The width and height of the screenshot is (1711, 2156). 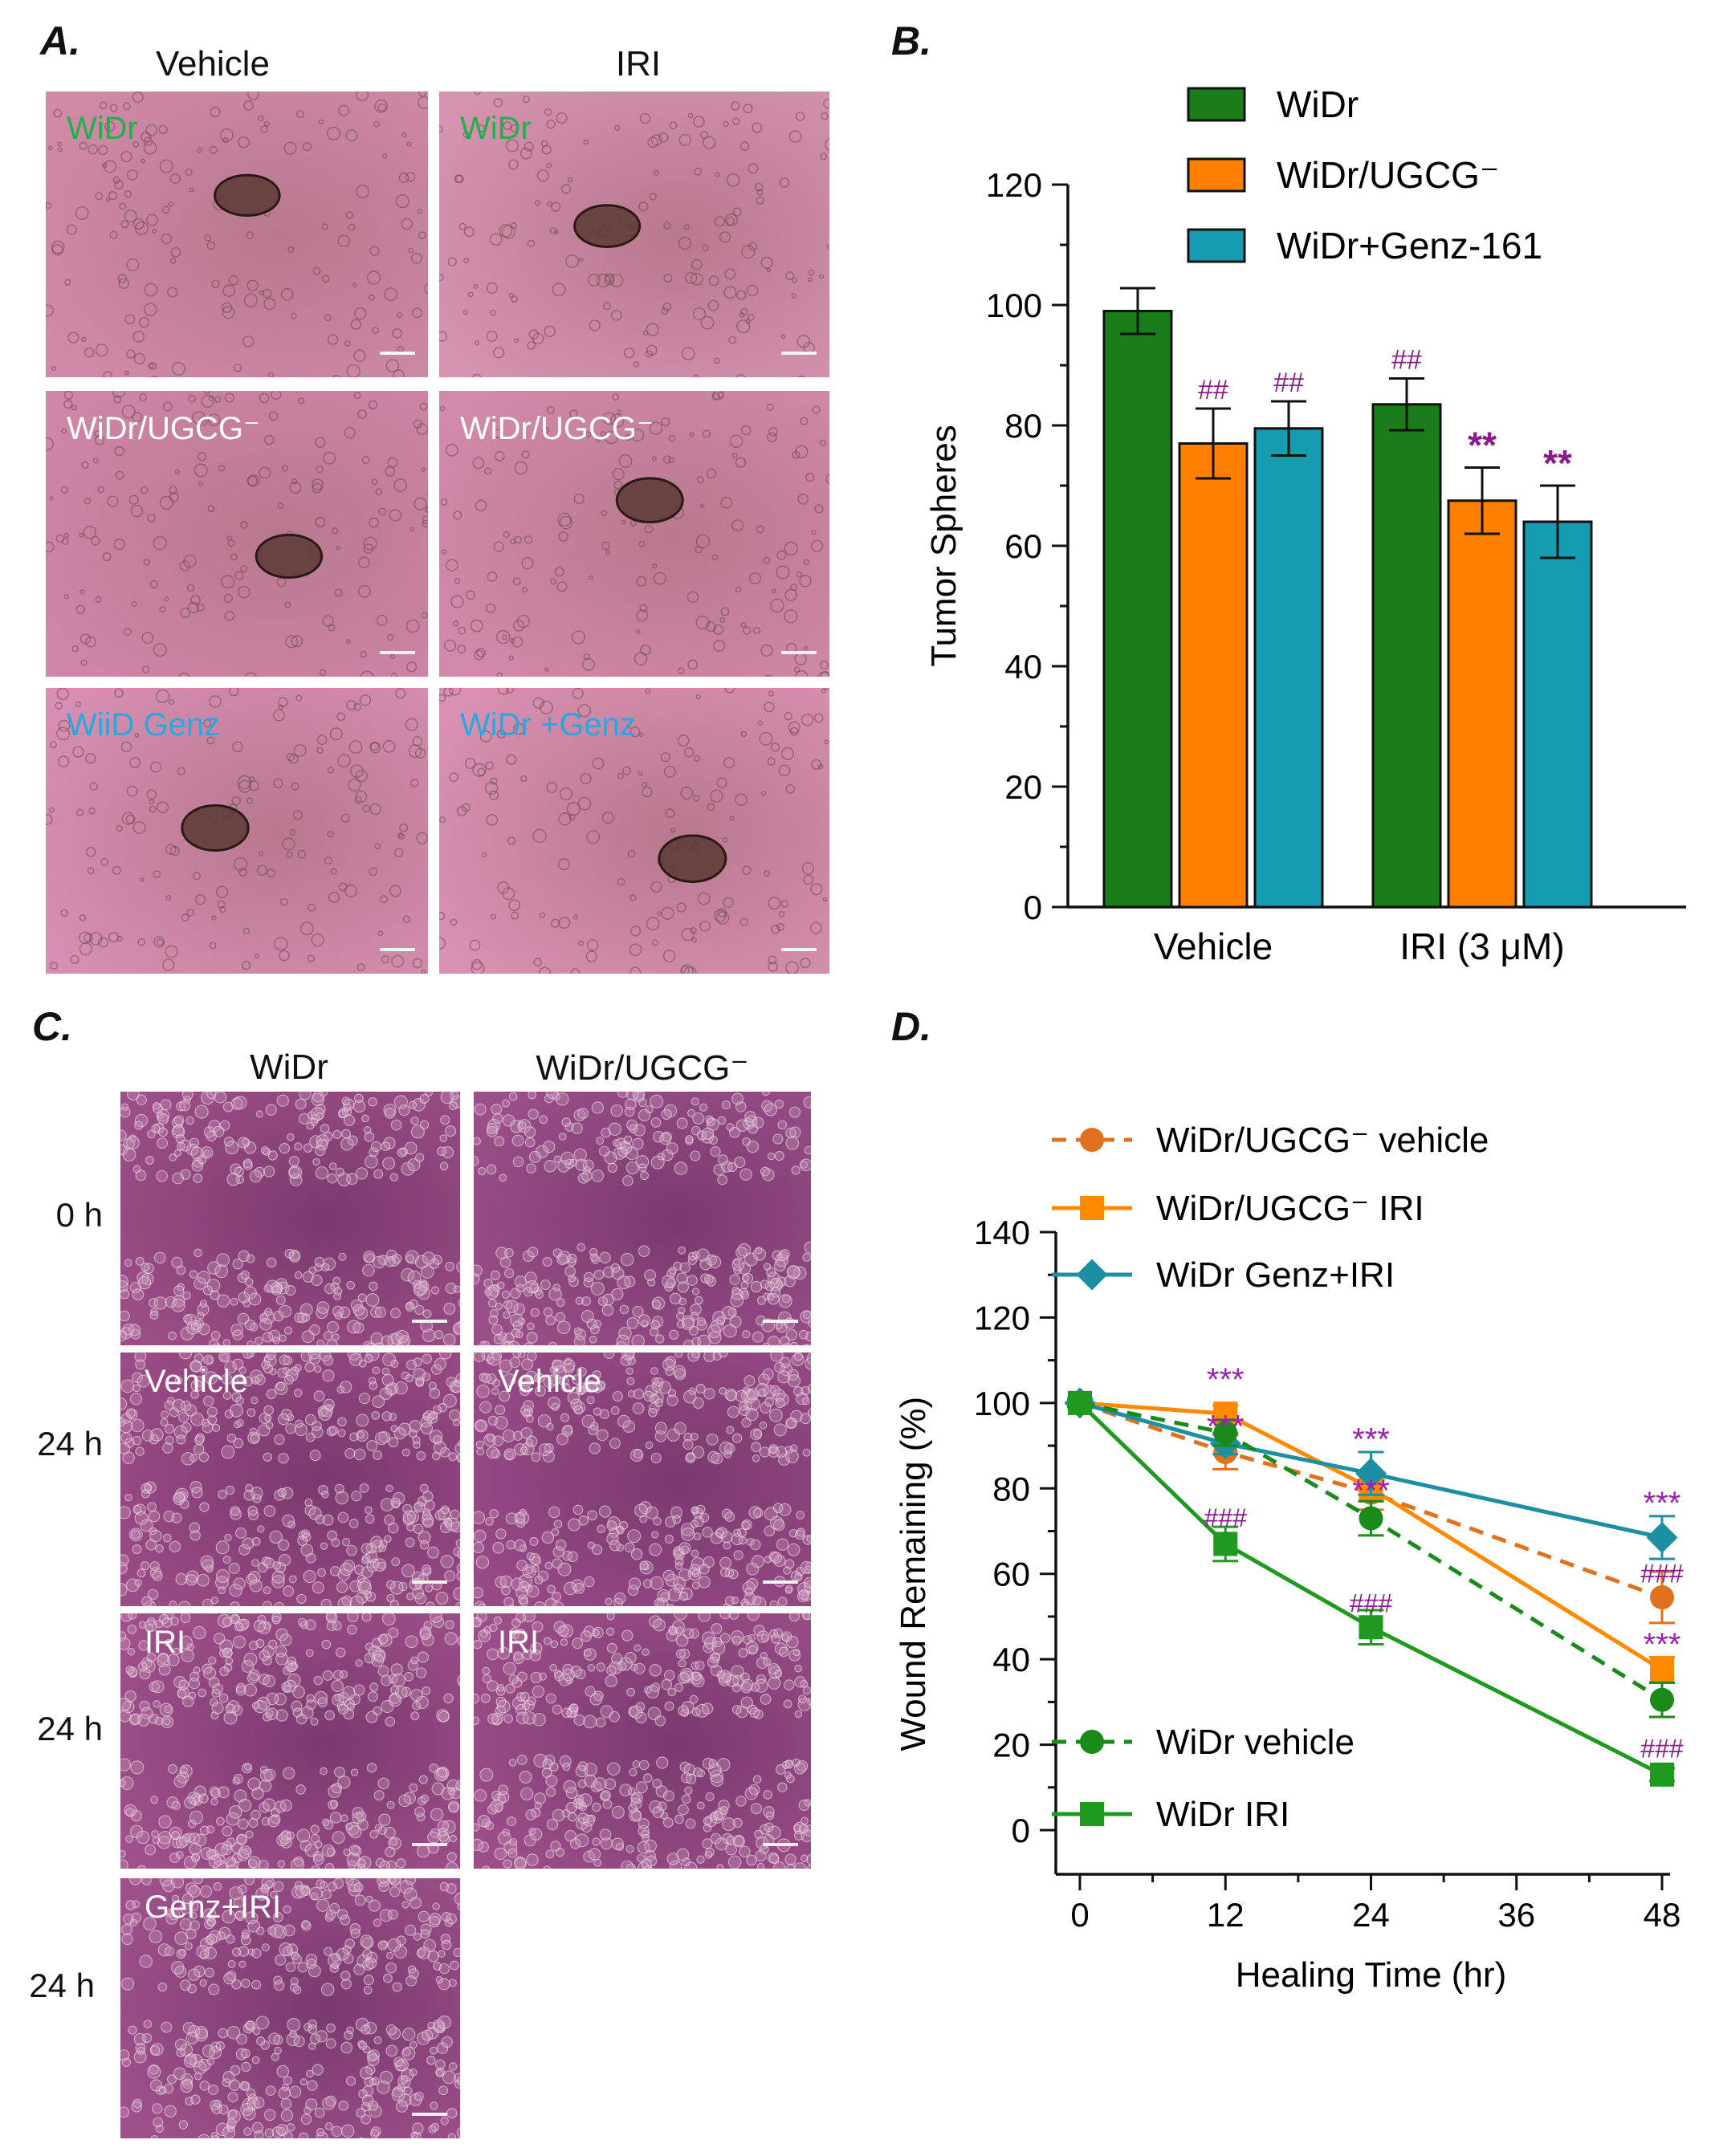 I want to click on x-tick-label: 48, so click(x=1663, y=1915).